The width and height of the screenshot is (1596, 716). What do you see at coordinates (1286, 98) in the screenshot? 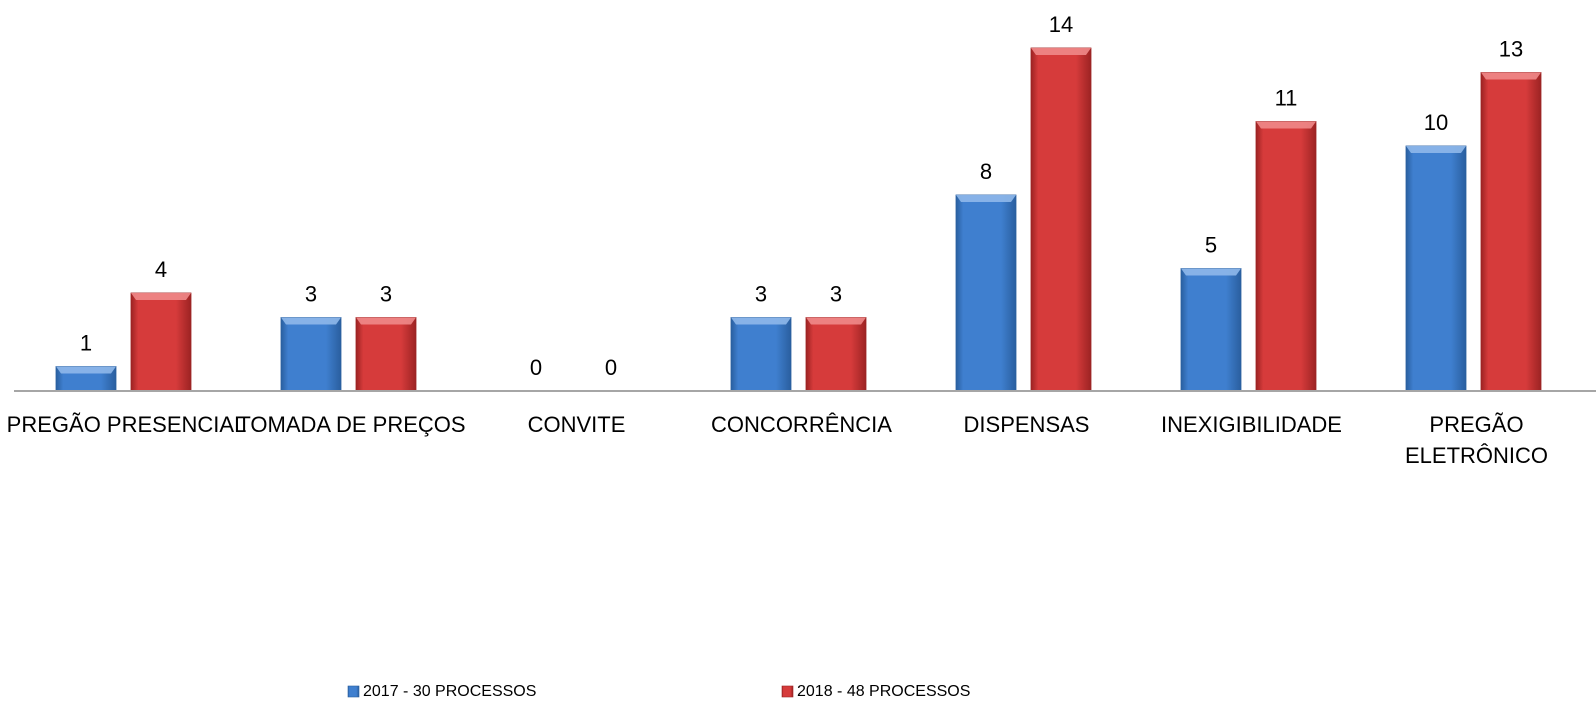
I see `data-label: 11` at bounding box center [1286, 98].